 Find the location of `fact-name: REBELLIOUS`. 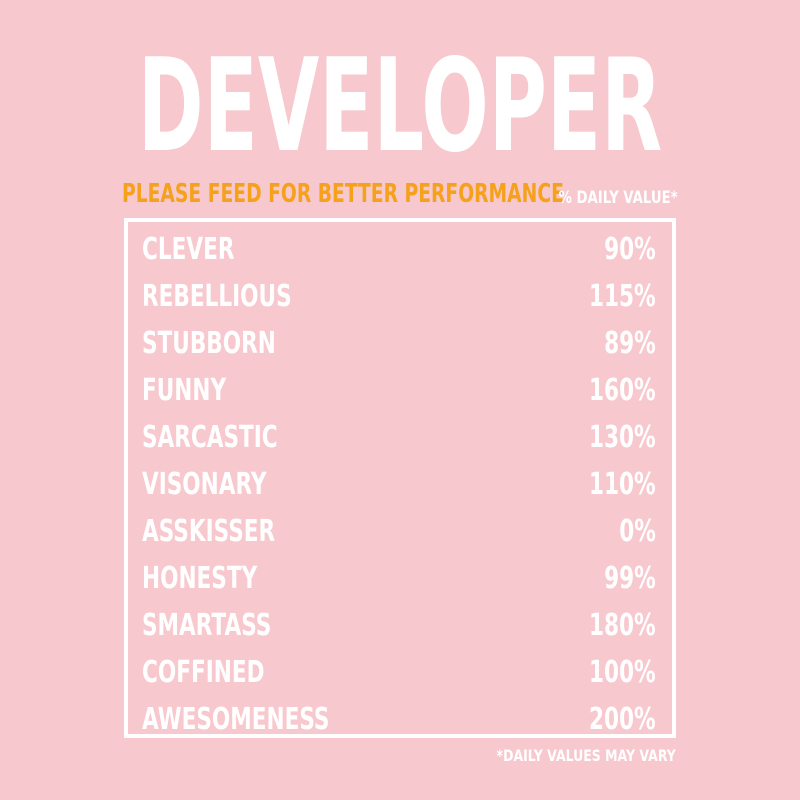

fact-name: REBELLIOUS is located at coordinates (217, 296).